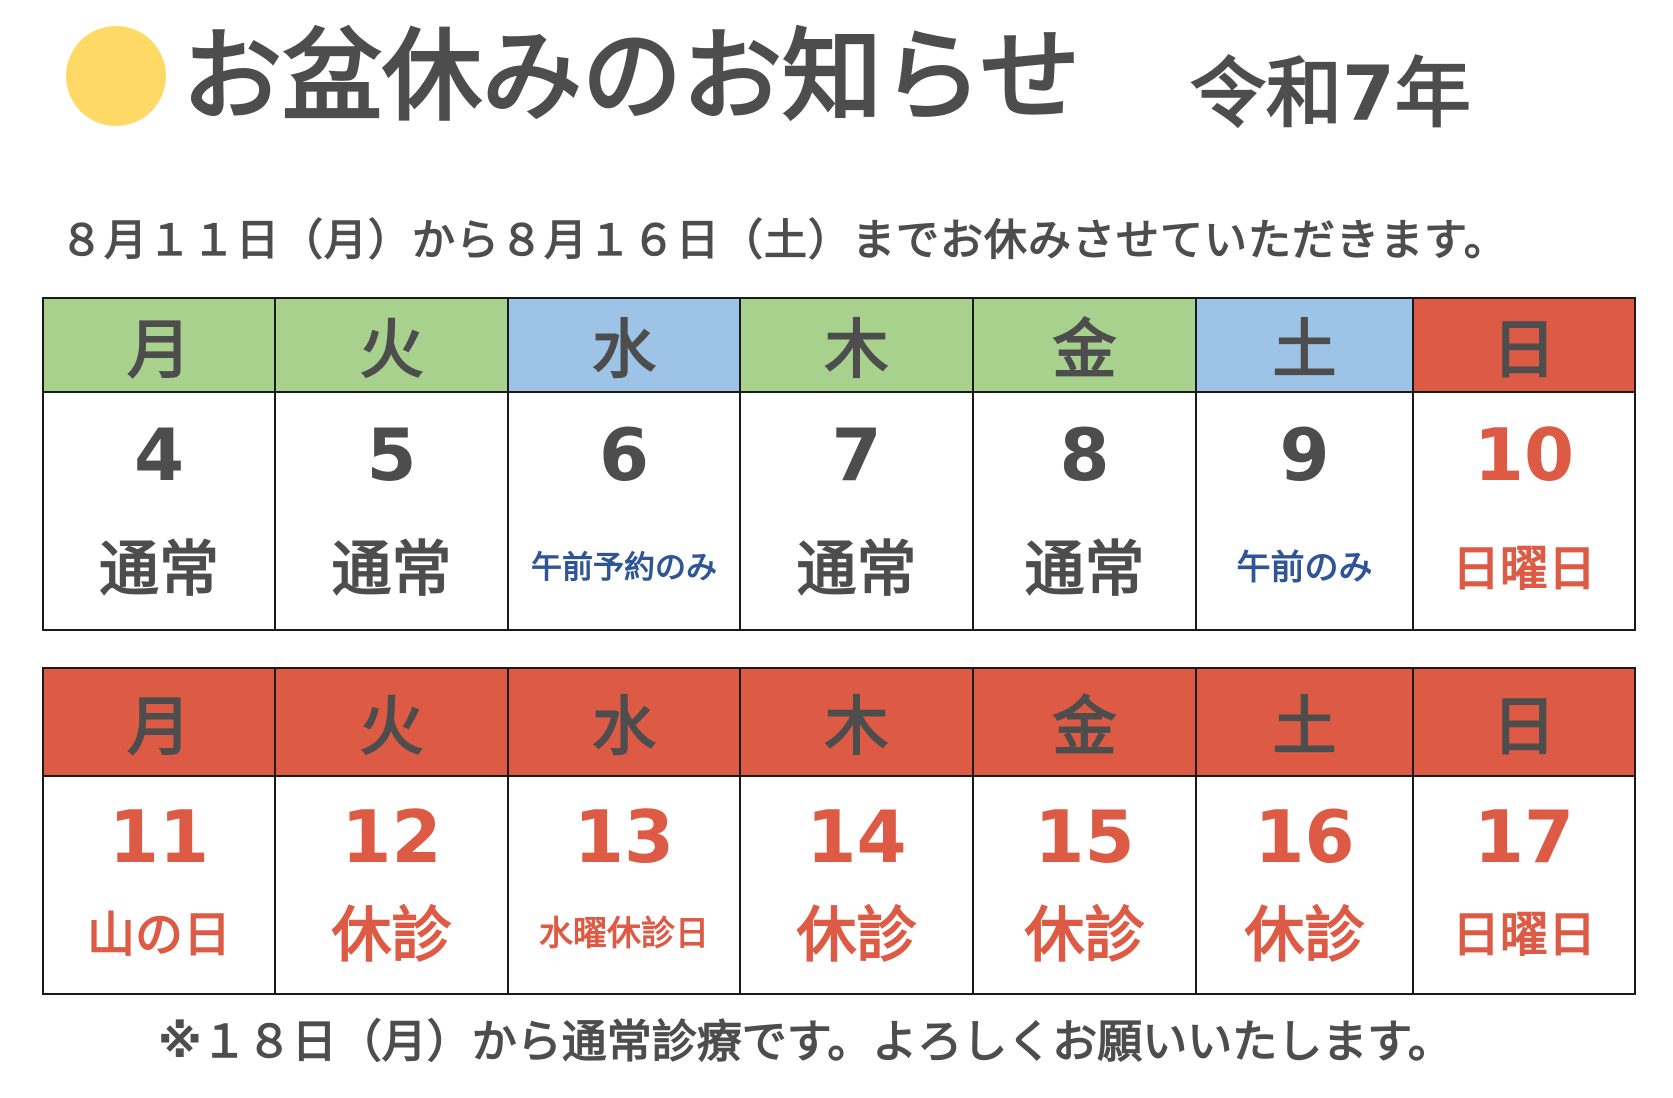 The width and height of the screenshot is (1673, 1098). I want to click on day-status: 山の日, so click(158, 935).